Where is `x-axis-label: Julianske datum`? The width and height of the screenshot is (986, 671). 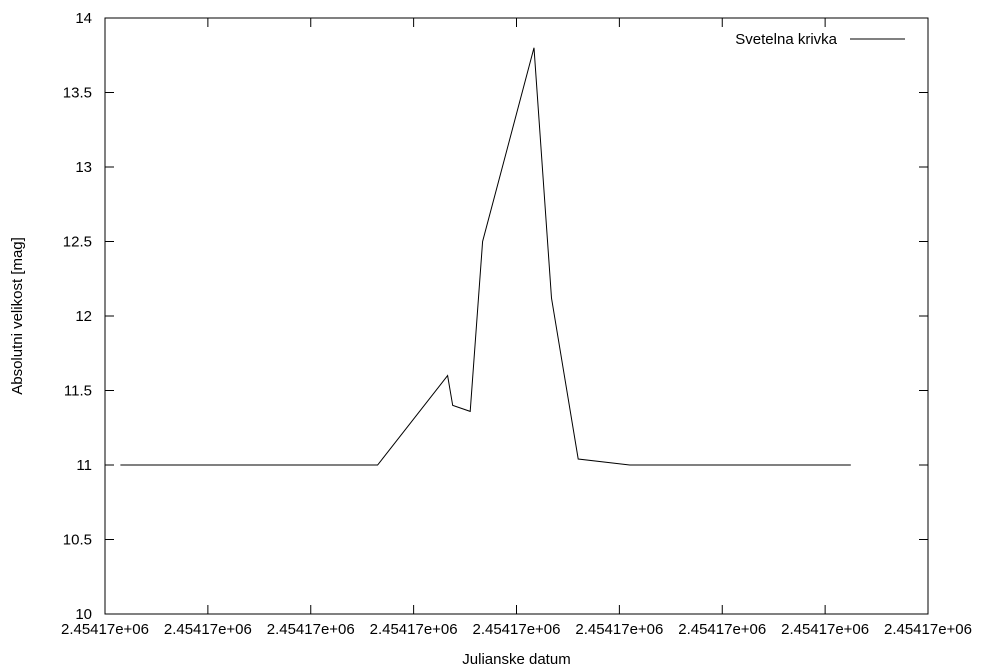
x-axis-label: Julianske datum is located at coordinates (516, 659).